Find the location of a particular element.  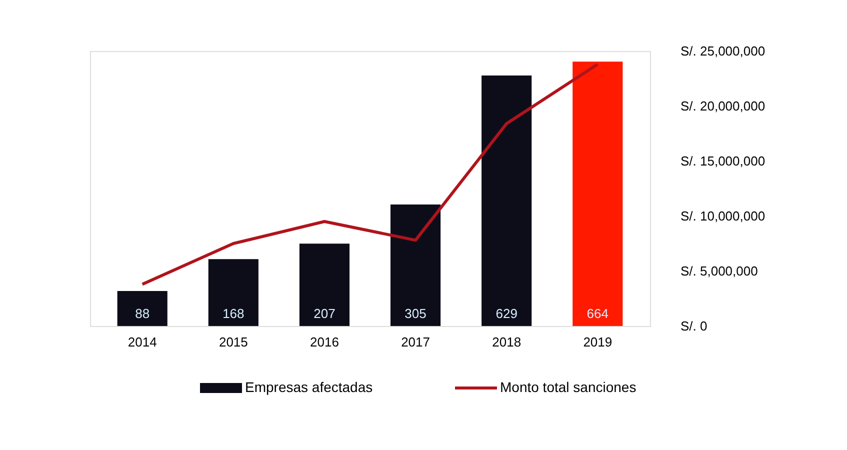

x-tick-label: 2018 is located at coordinates (507, 342).